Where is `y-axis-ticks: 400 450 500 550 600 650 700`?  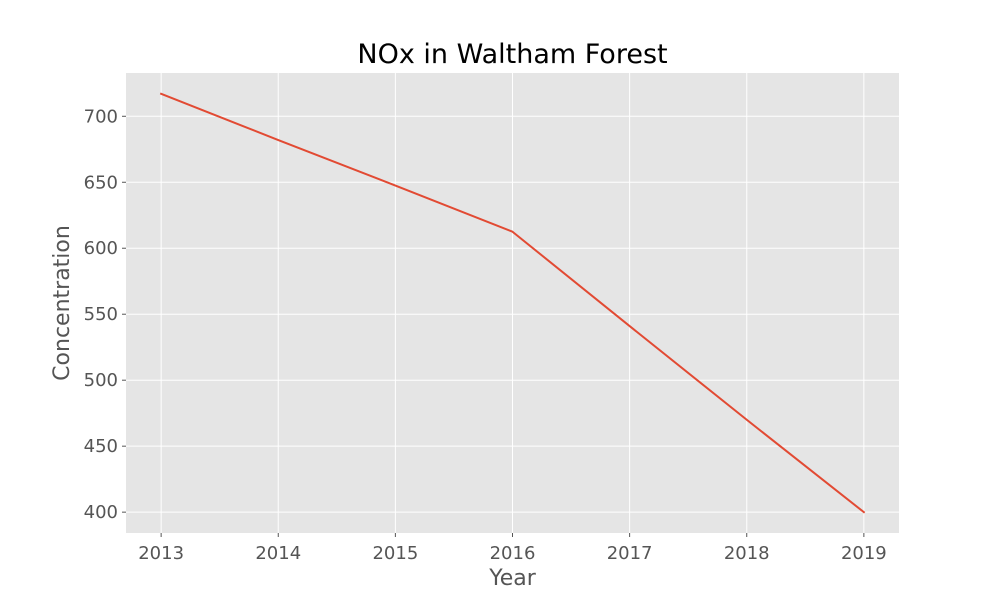 y-axis-ticks: 400 450 500 550 600 650 700 is located at coordinates (105, 314).